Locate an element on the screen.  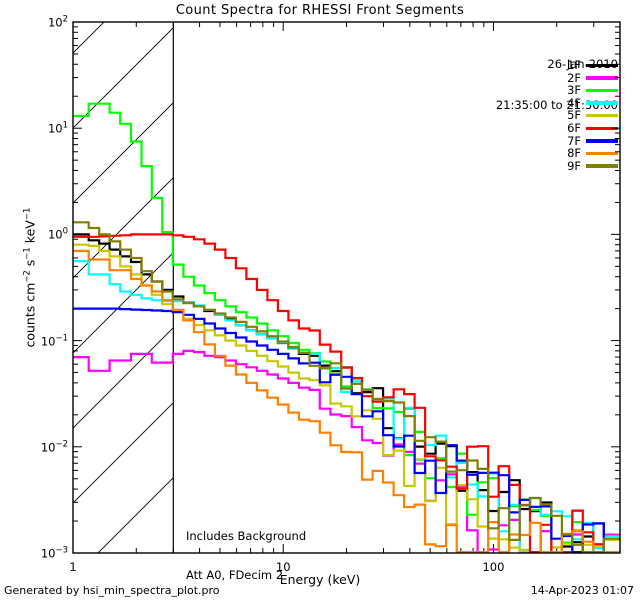
y-tick-label: 10¹ is located at coordinates (57, 128).